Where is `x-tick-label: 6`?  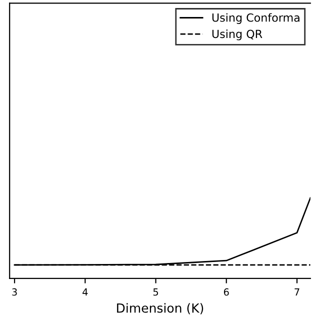 x-tick-label: 6 is located at coordinates (226, 292).